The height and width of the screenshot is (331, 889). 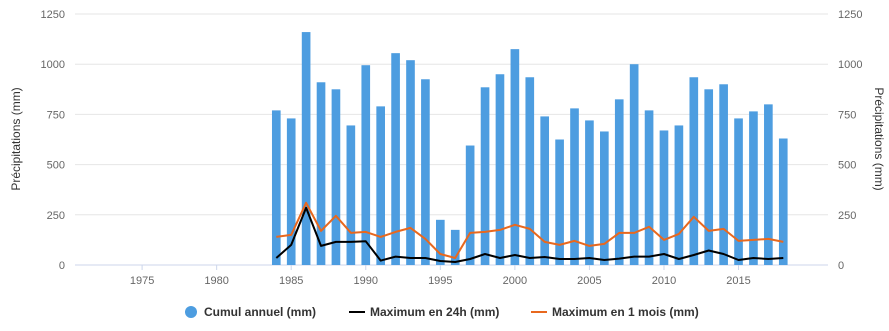 I want to click on y-axis-left: 0 250 500 750 1000 1250, so click(x=53, y=140).